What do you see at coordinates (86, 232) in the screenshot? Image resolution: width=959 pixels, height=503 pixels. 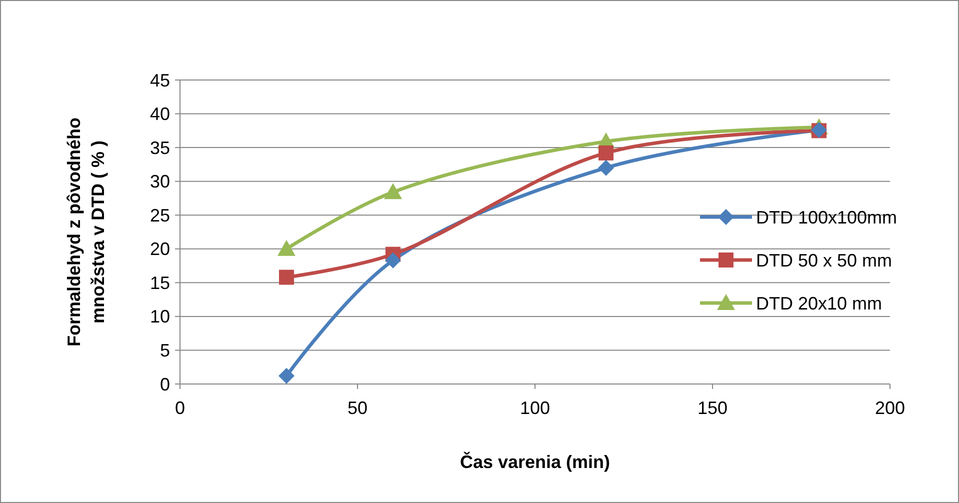 I see `y-axis-title: Formaldehyd z pôvodného množstva v DTD ( % )` at bounding box center [86, 232].